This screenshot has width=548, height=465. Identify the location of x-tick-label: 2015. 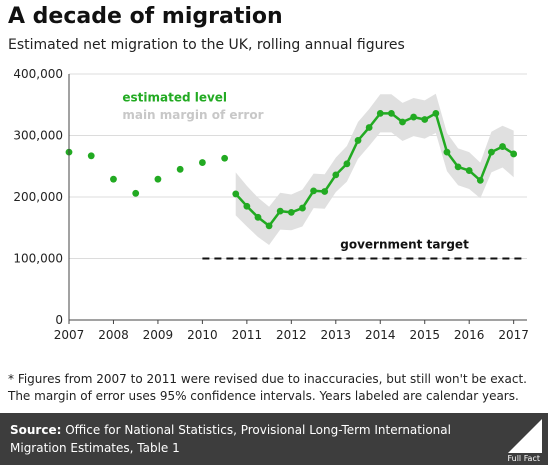
(424, 335).